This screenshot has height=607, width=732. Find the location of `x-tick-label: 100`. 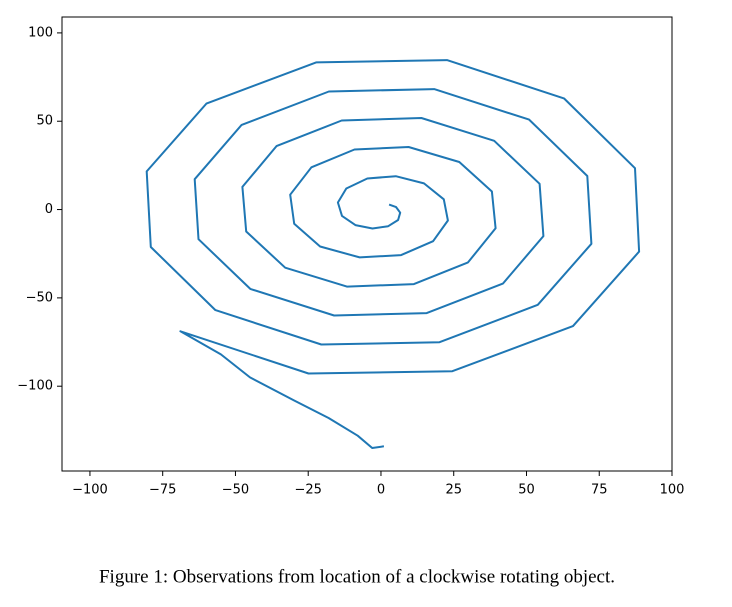

x-tick-label: 100 is located at coordinates (672, 490).